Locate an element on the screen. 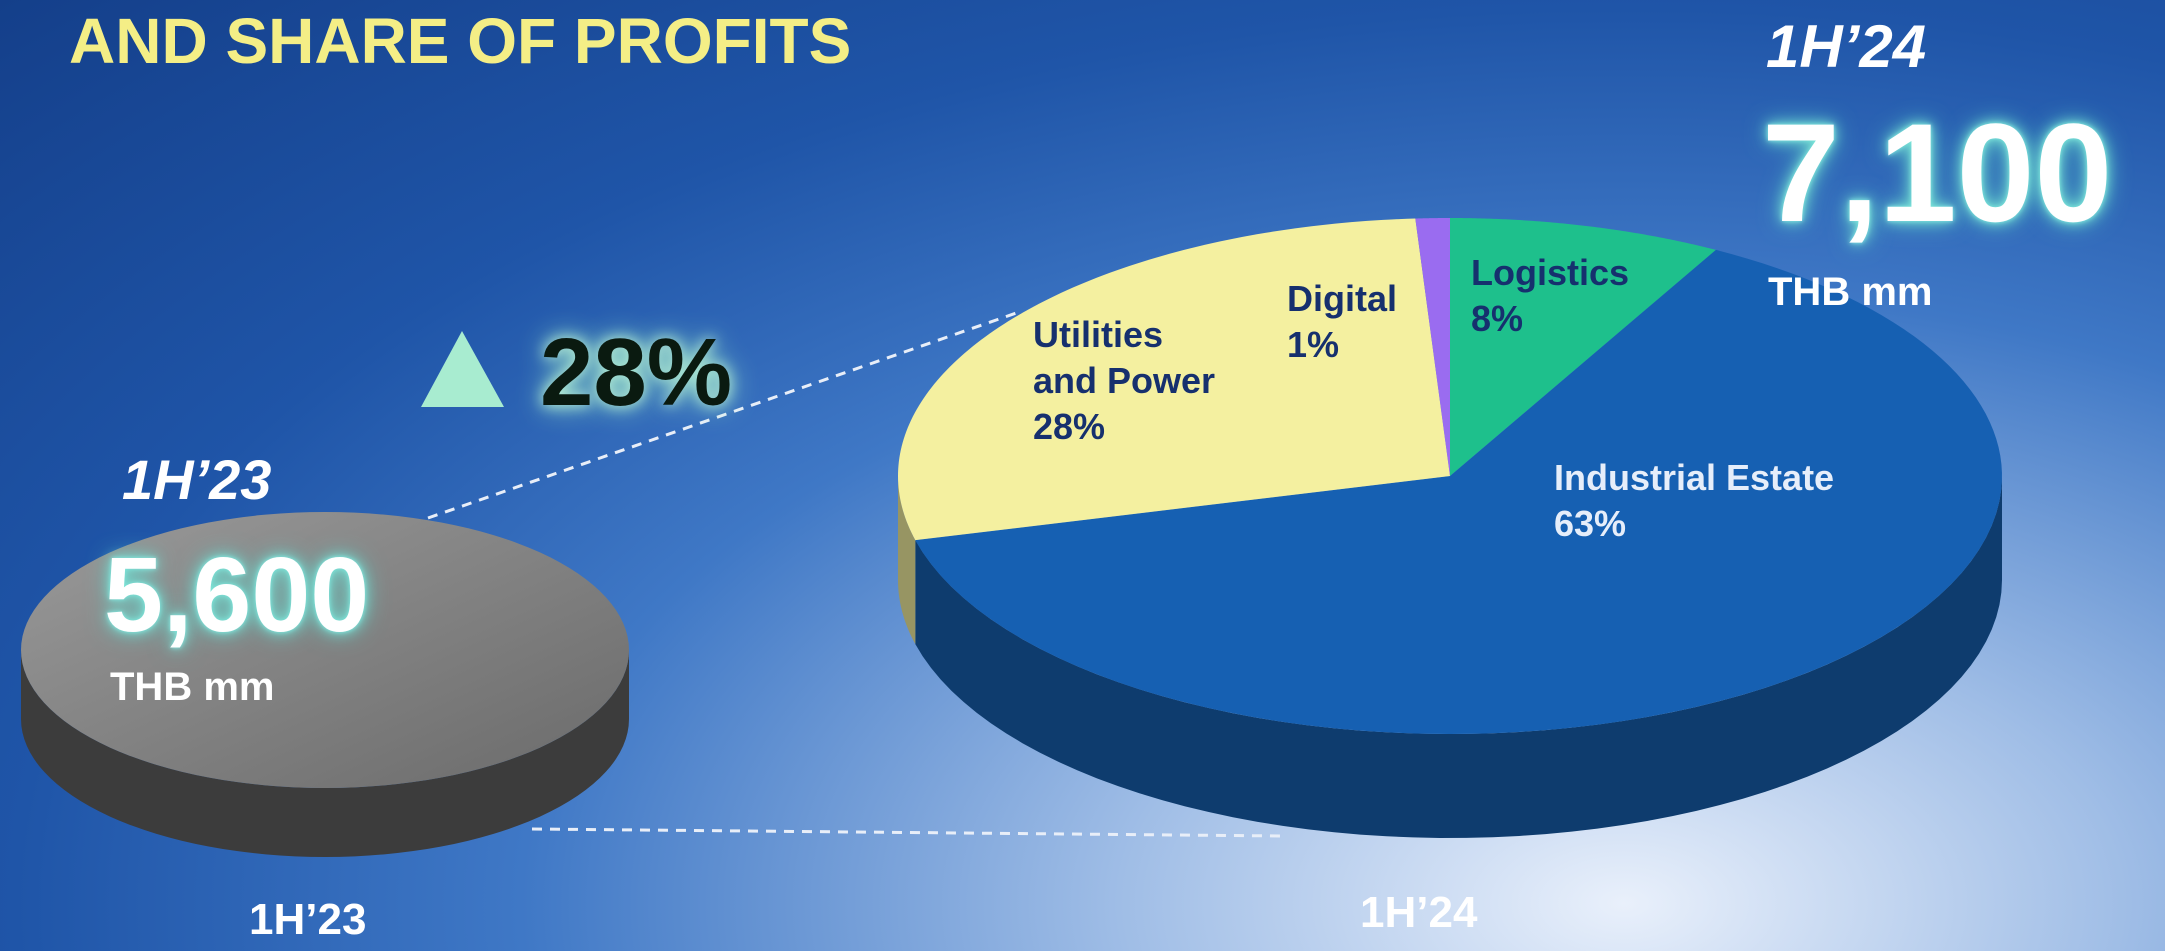 The image size is (2165, 951). disk-top is located at coordinates (325, 650).